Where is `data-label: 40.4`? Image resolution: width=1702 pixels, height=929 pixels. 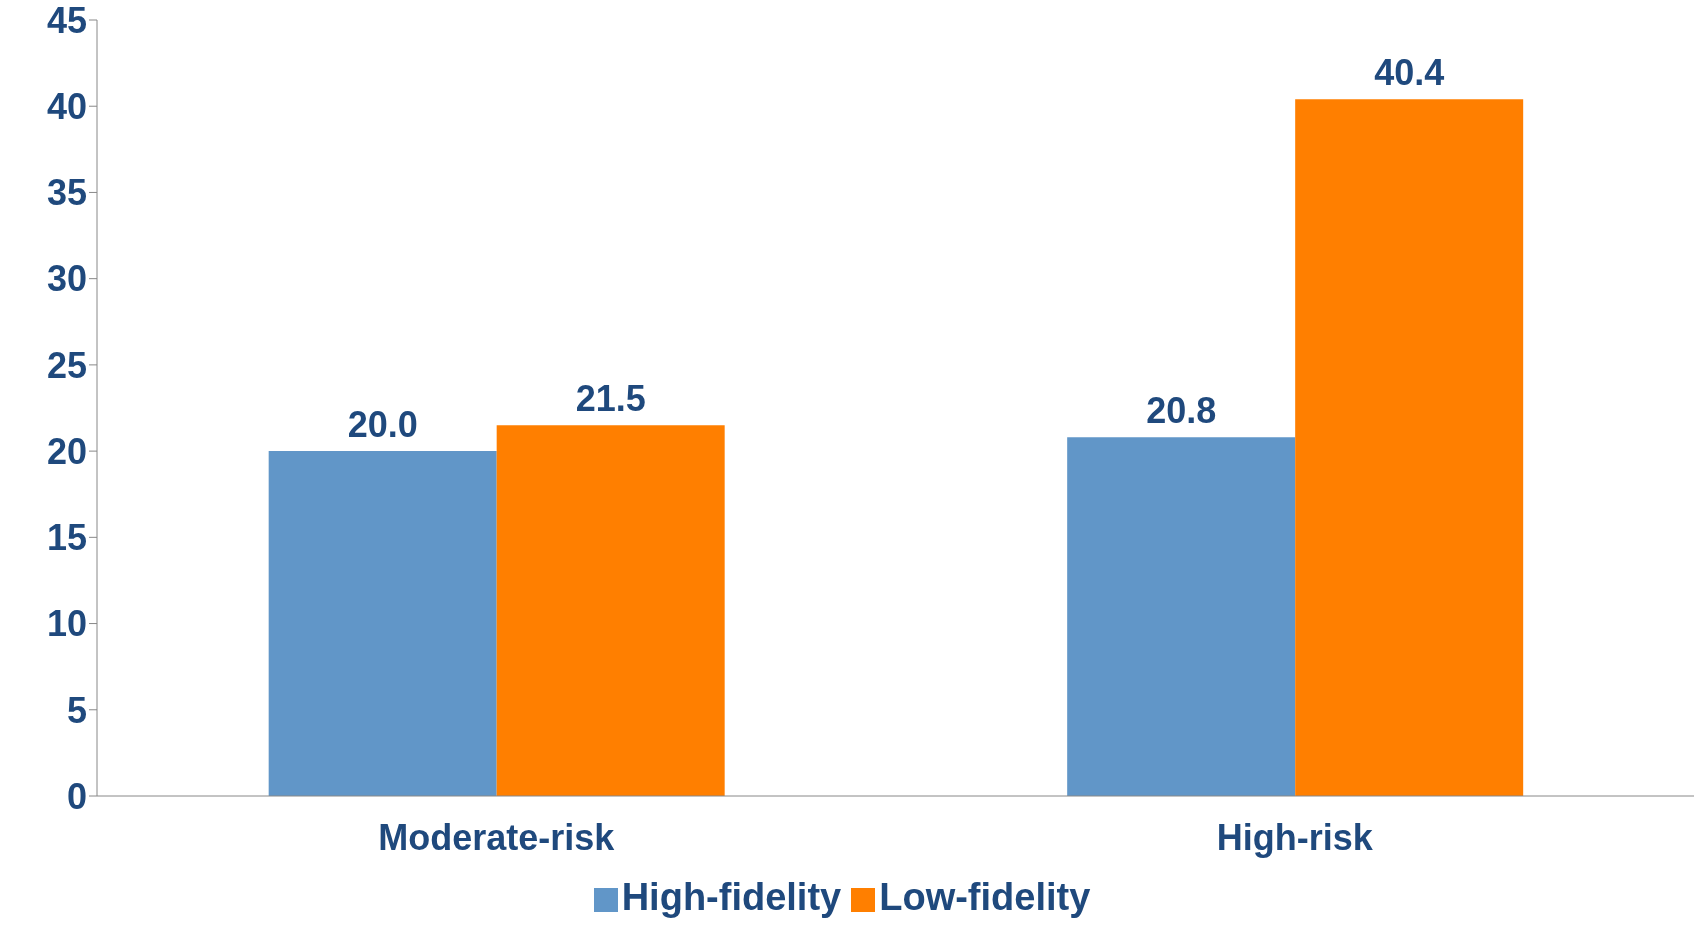
data-label: 40.4 is located at coordinates (1409, 73).